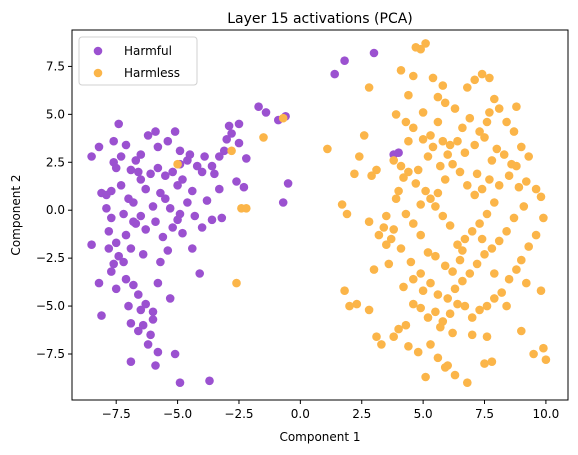  Describe the element at coordinates (484, 414) in the screenshot. I see `x-tick-label: 7.5` at that location.